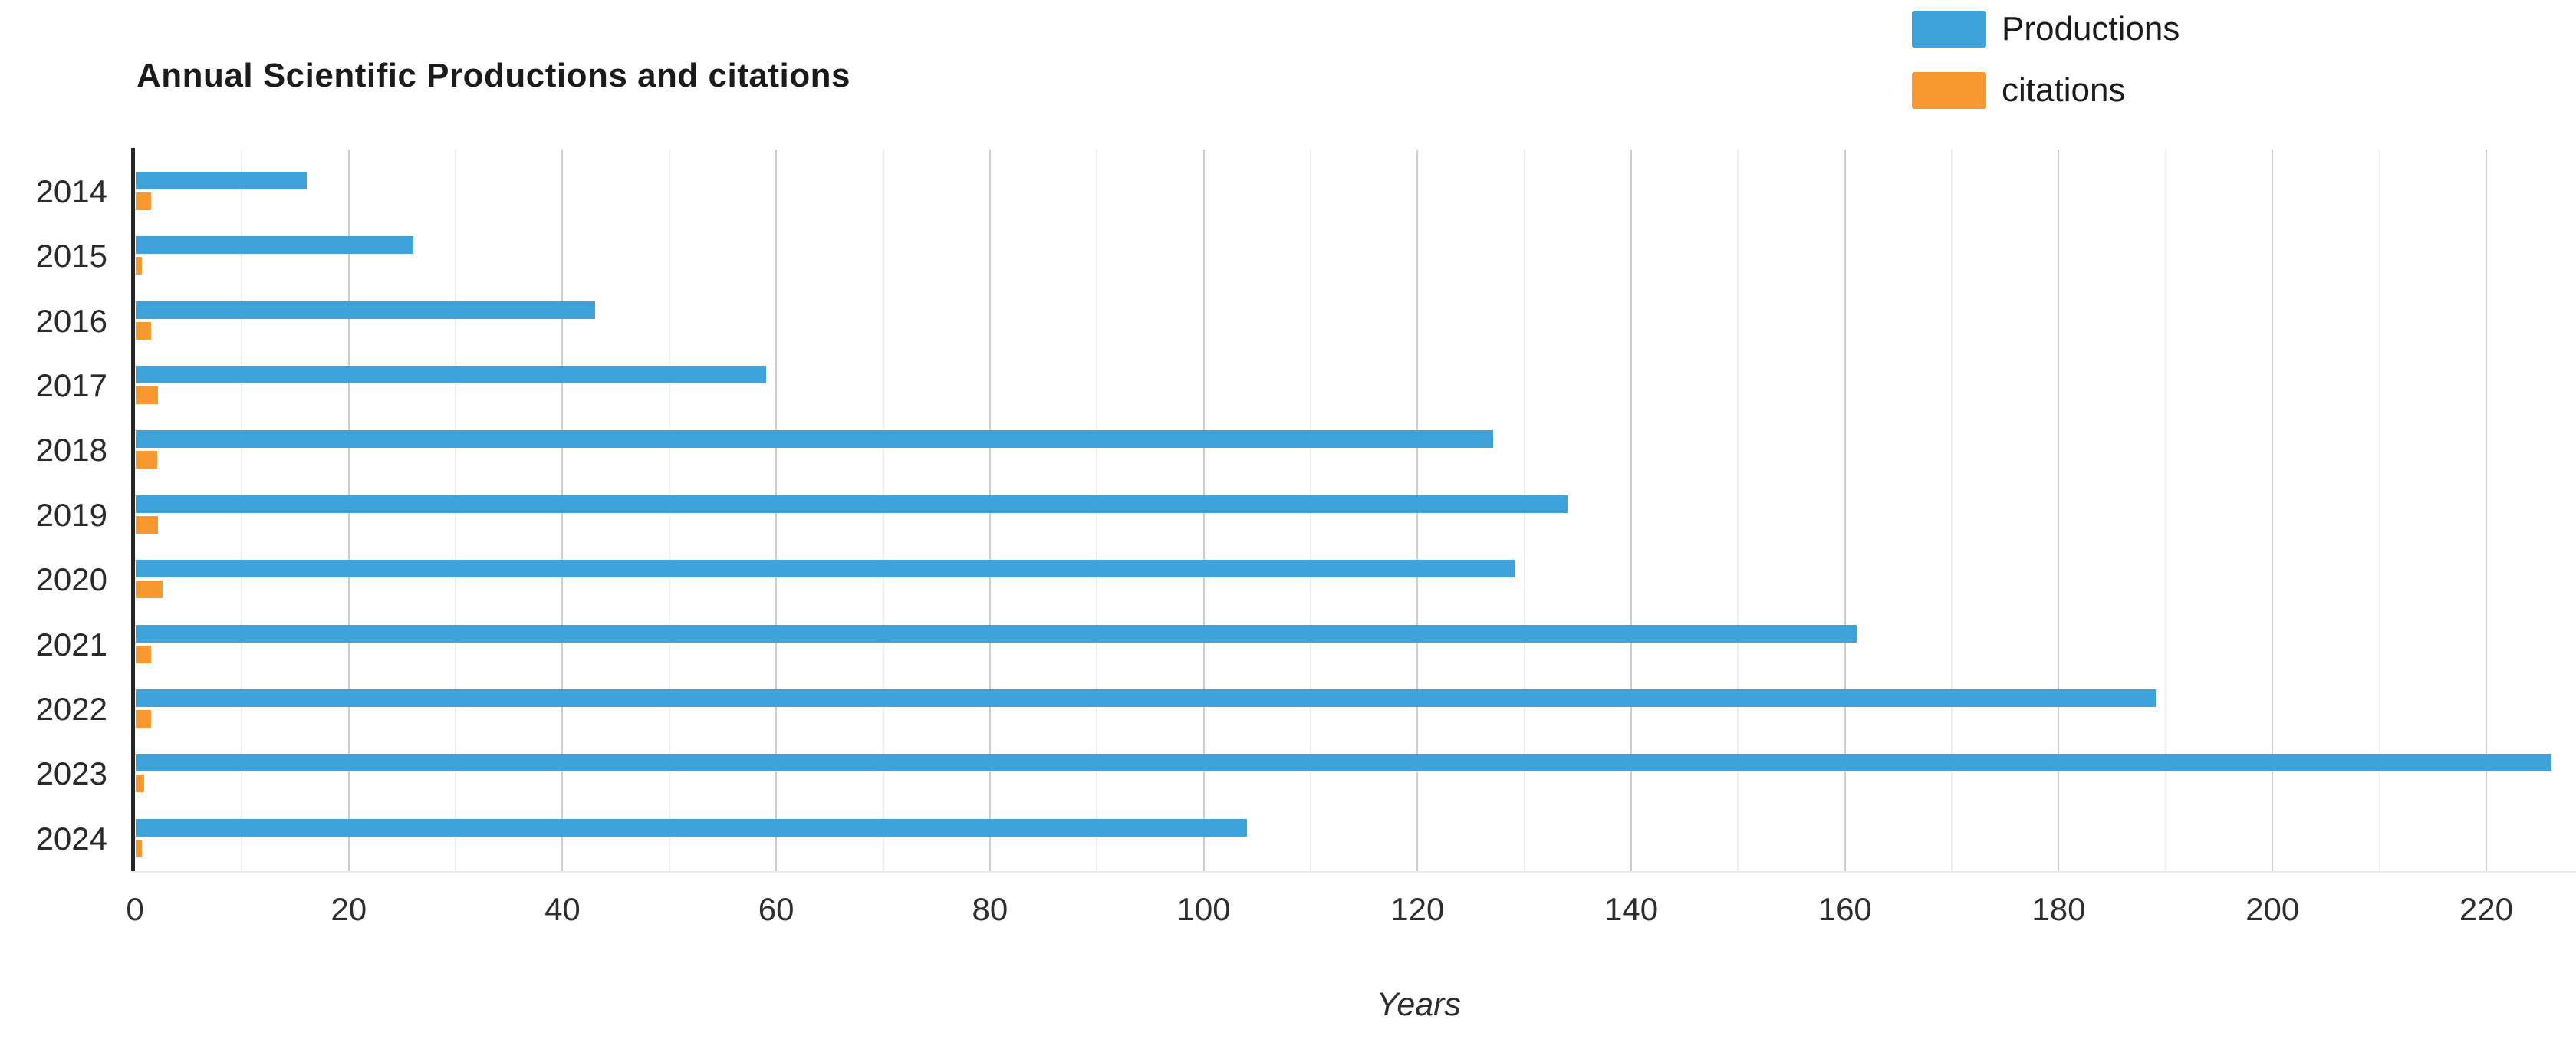 Image resolution: width=2576 pixels, height=1046 pixels. Describe the element at coordinates (451, 375) in the screenshot. I see `productions-bar-2017` at that location.